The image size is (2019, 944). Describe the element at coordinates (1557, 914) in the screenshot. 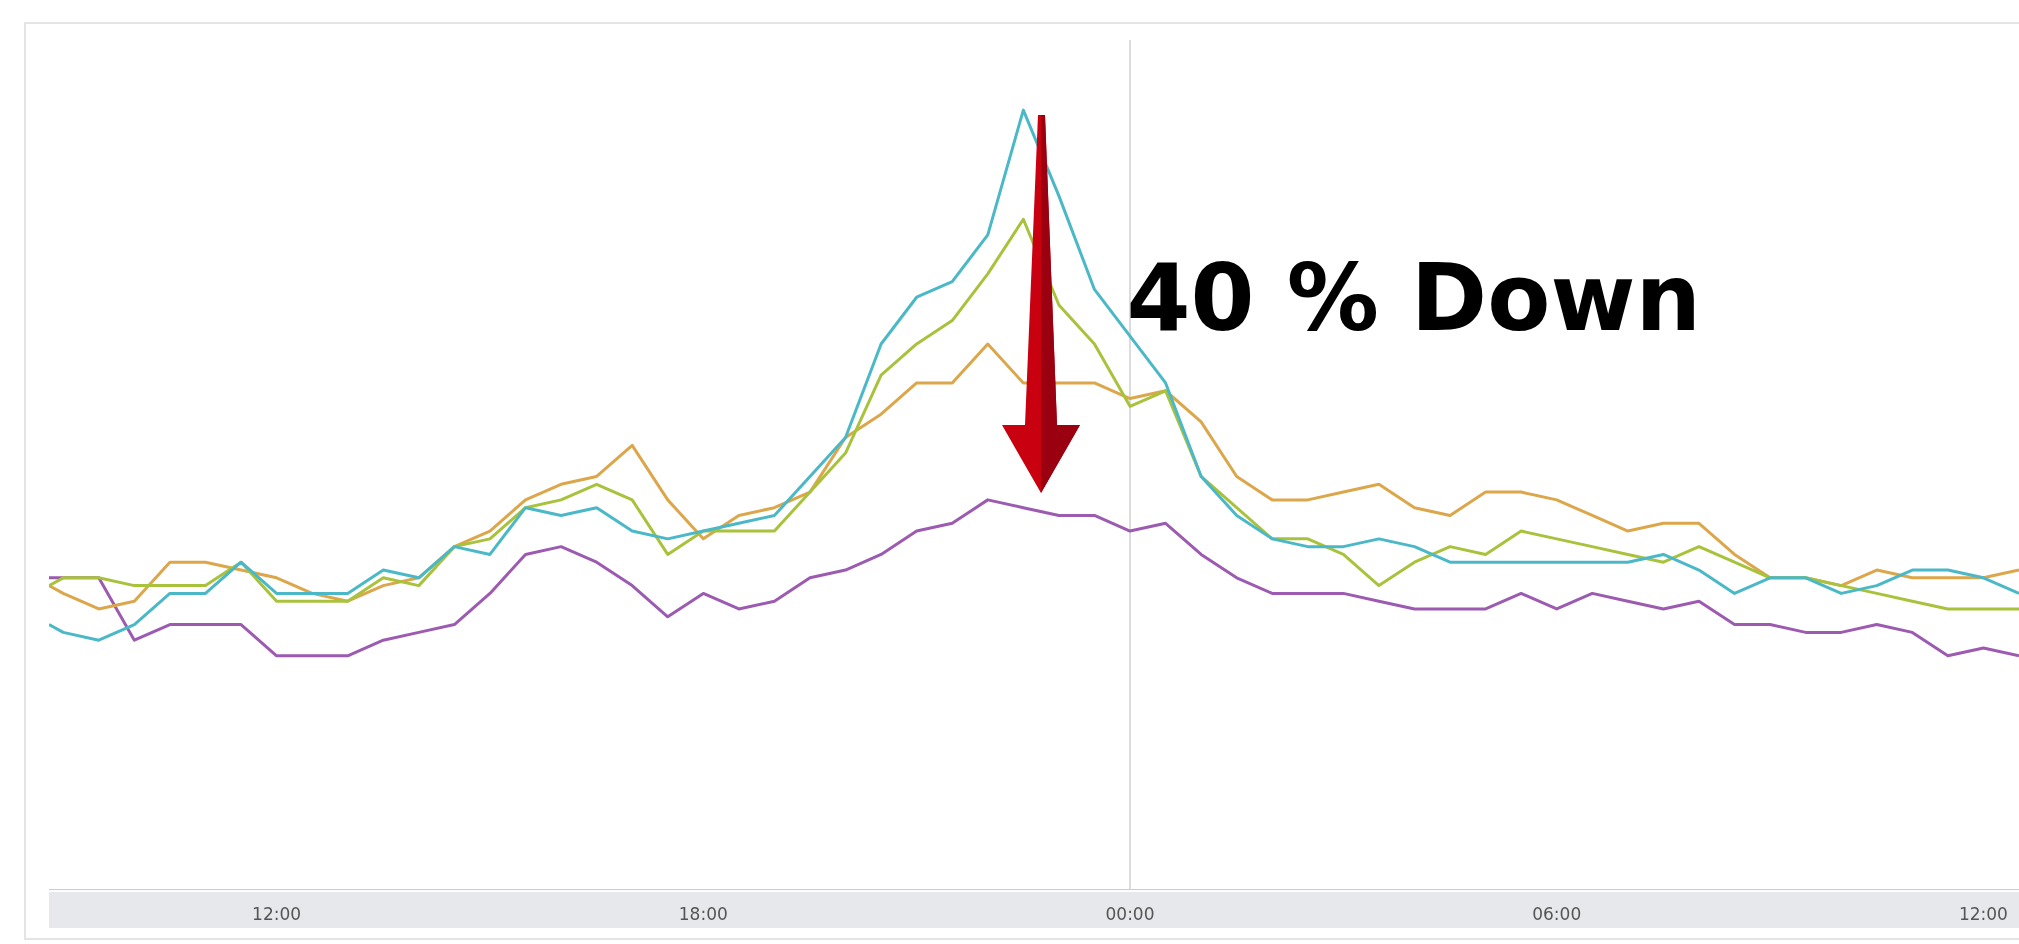

I see `x-tick-label: 06:00` at that location.